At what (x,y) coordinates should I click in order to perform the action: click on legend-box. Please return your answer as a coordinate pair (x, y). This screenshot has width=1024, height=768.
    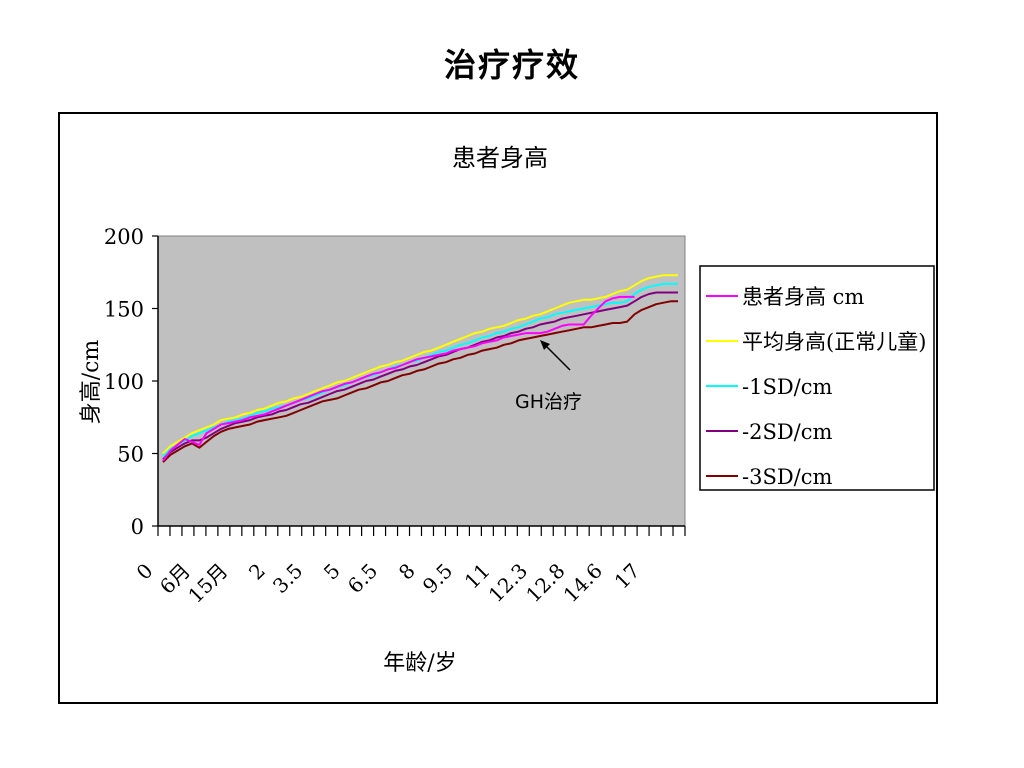
    Looking at the image, I should click on (817, 378).